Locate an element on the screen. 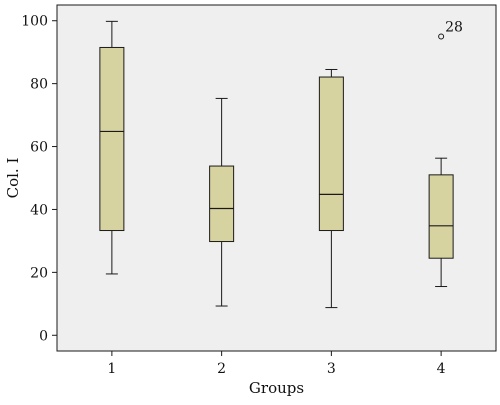  y-tick-label: 20 is located at coordinates (39, 273).